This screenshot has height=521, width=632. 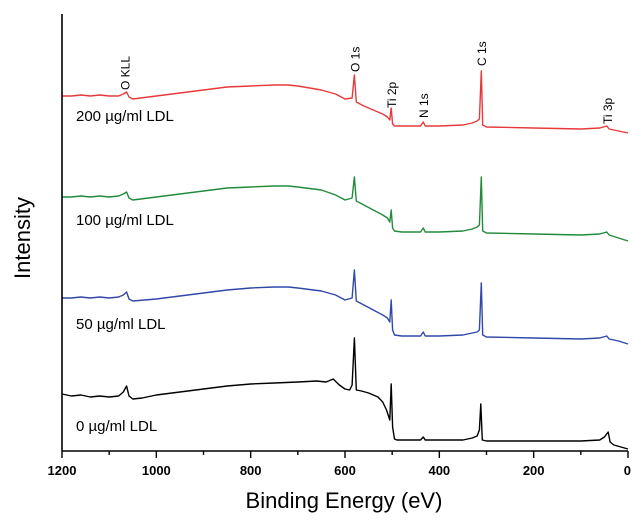 I want to click on y-axis-title: Intensity, so click(x=22, y=238).